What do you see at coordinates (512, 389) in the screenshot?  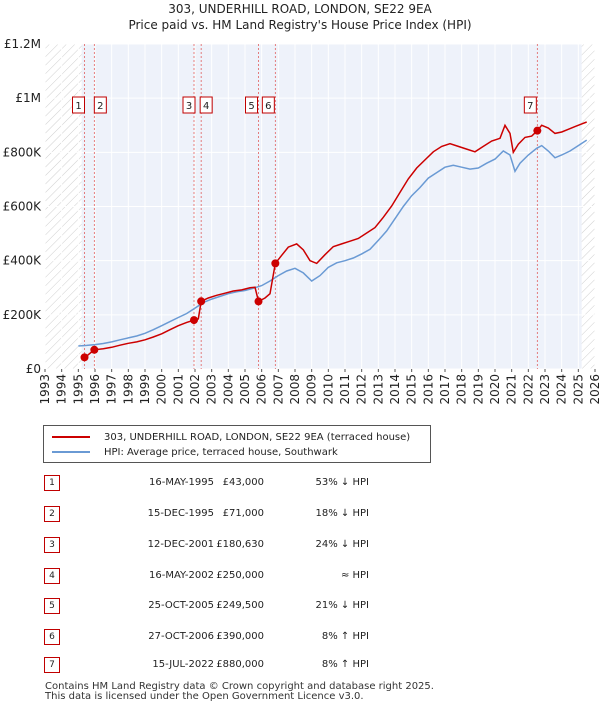 I see `x-tick-label: 2021` at bounding box center [512, 389].